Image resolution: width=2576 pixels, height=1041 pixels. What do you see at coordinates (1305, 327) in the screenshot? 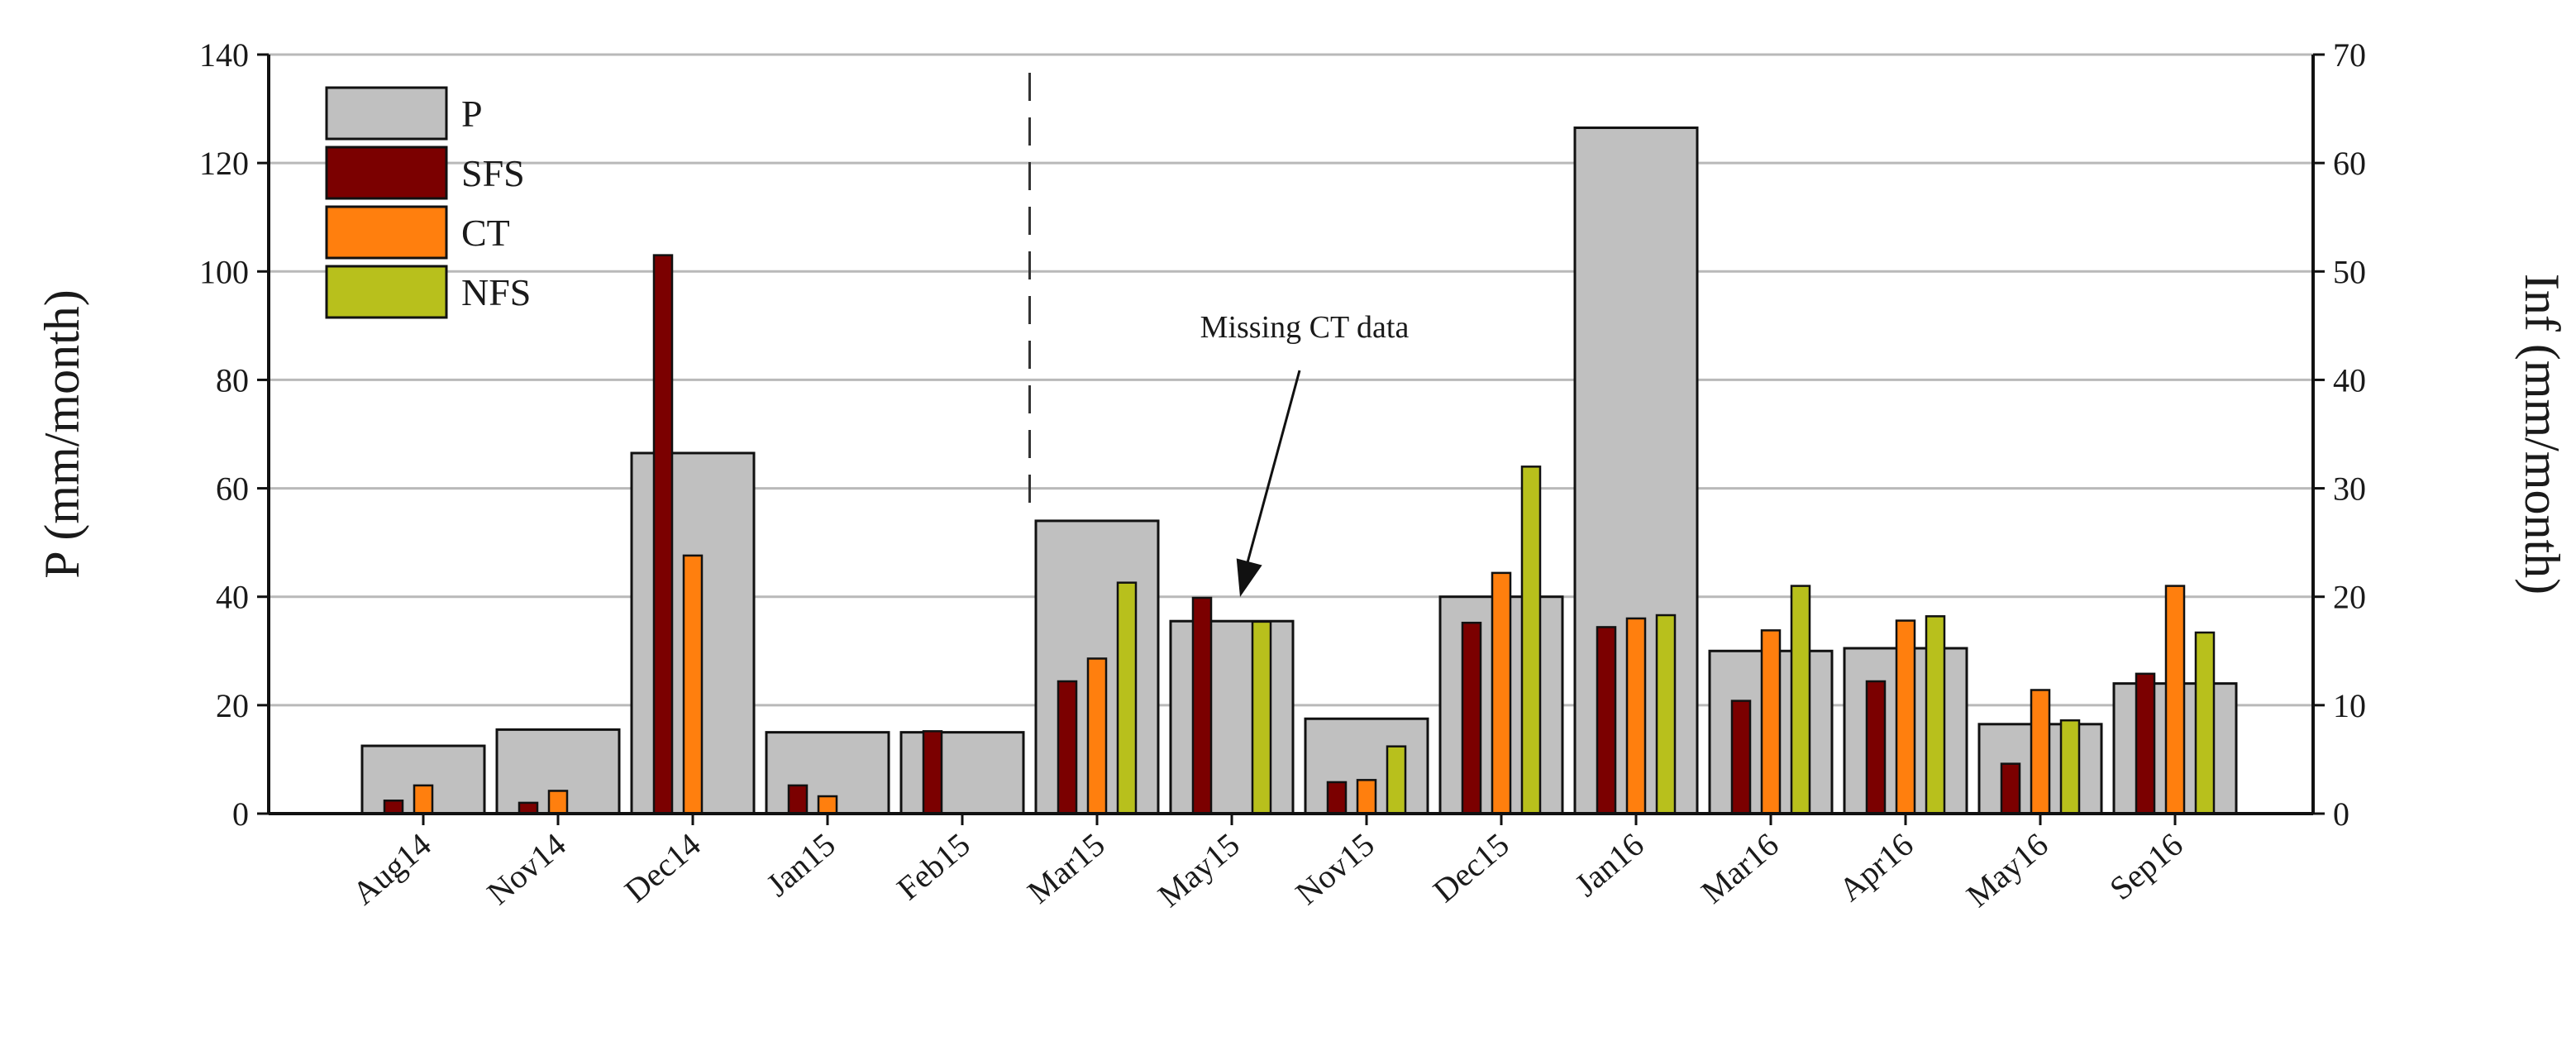
I see `annotation-text: Missing CT data` at bounding box center [1305, 327].